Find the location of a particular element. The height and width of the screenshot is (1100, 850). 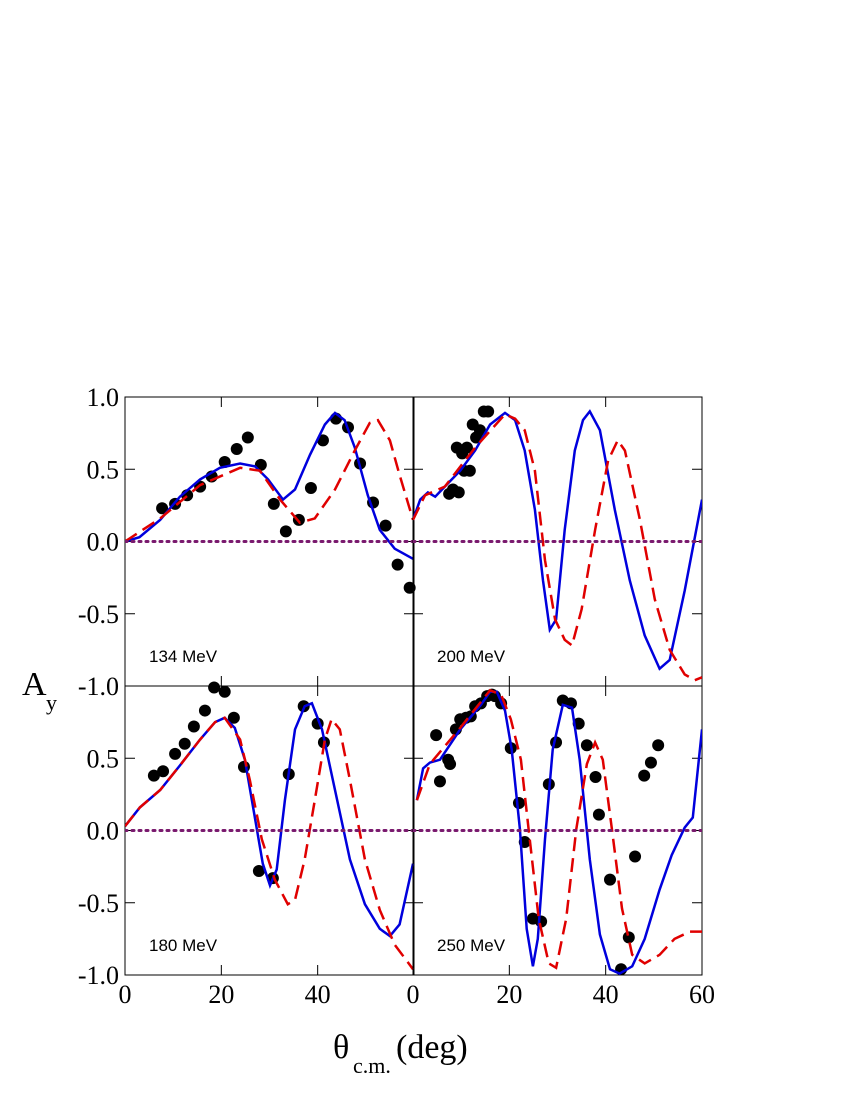

x-axis-label-unit: (deg) is located at coordinates (432, 1047).